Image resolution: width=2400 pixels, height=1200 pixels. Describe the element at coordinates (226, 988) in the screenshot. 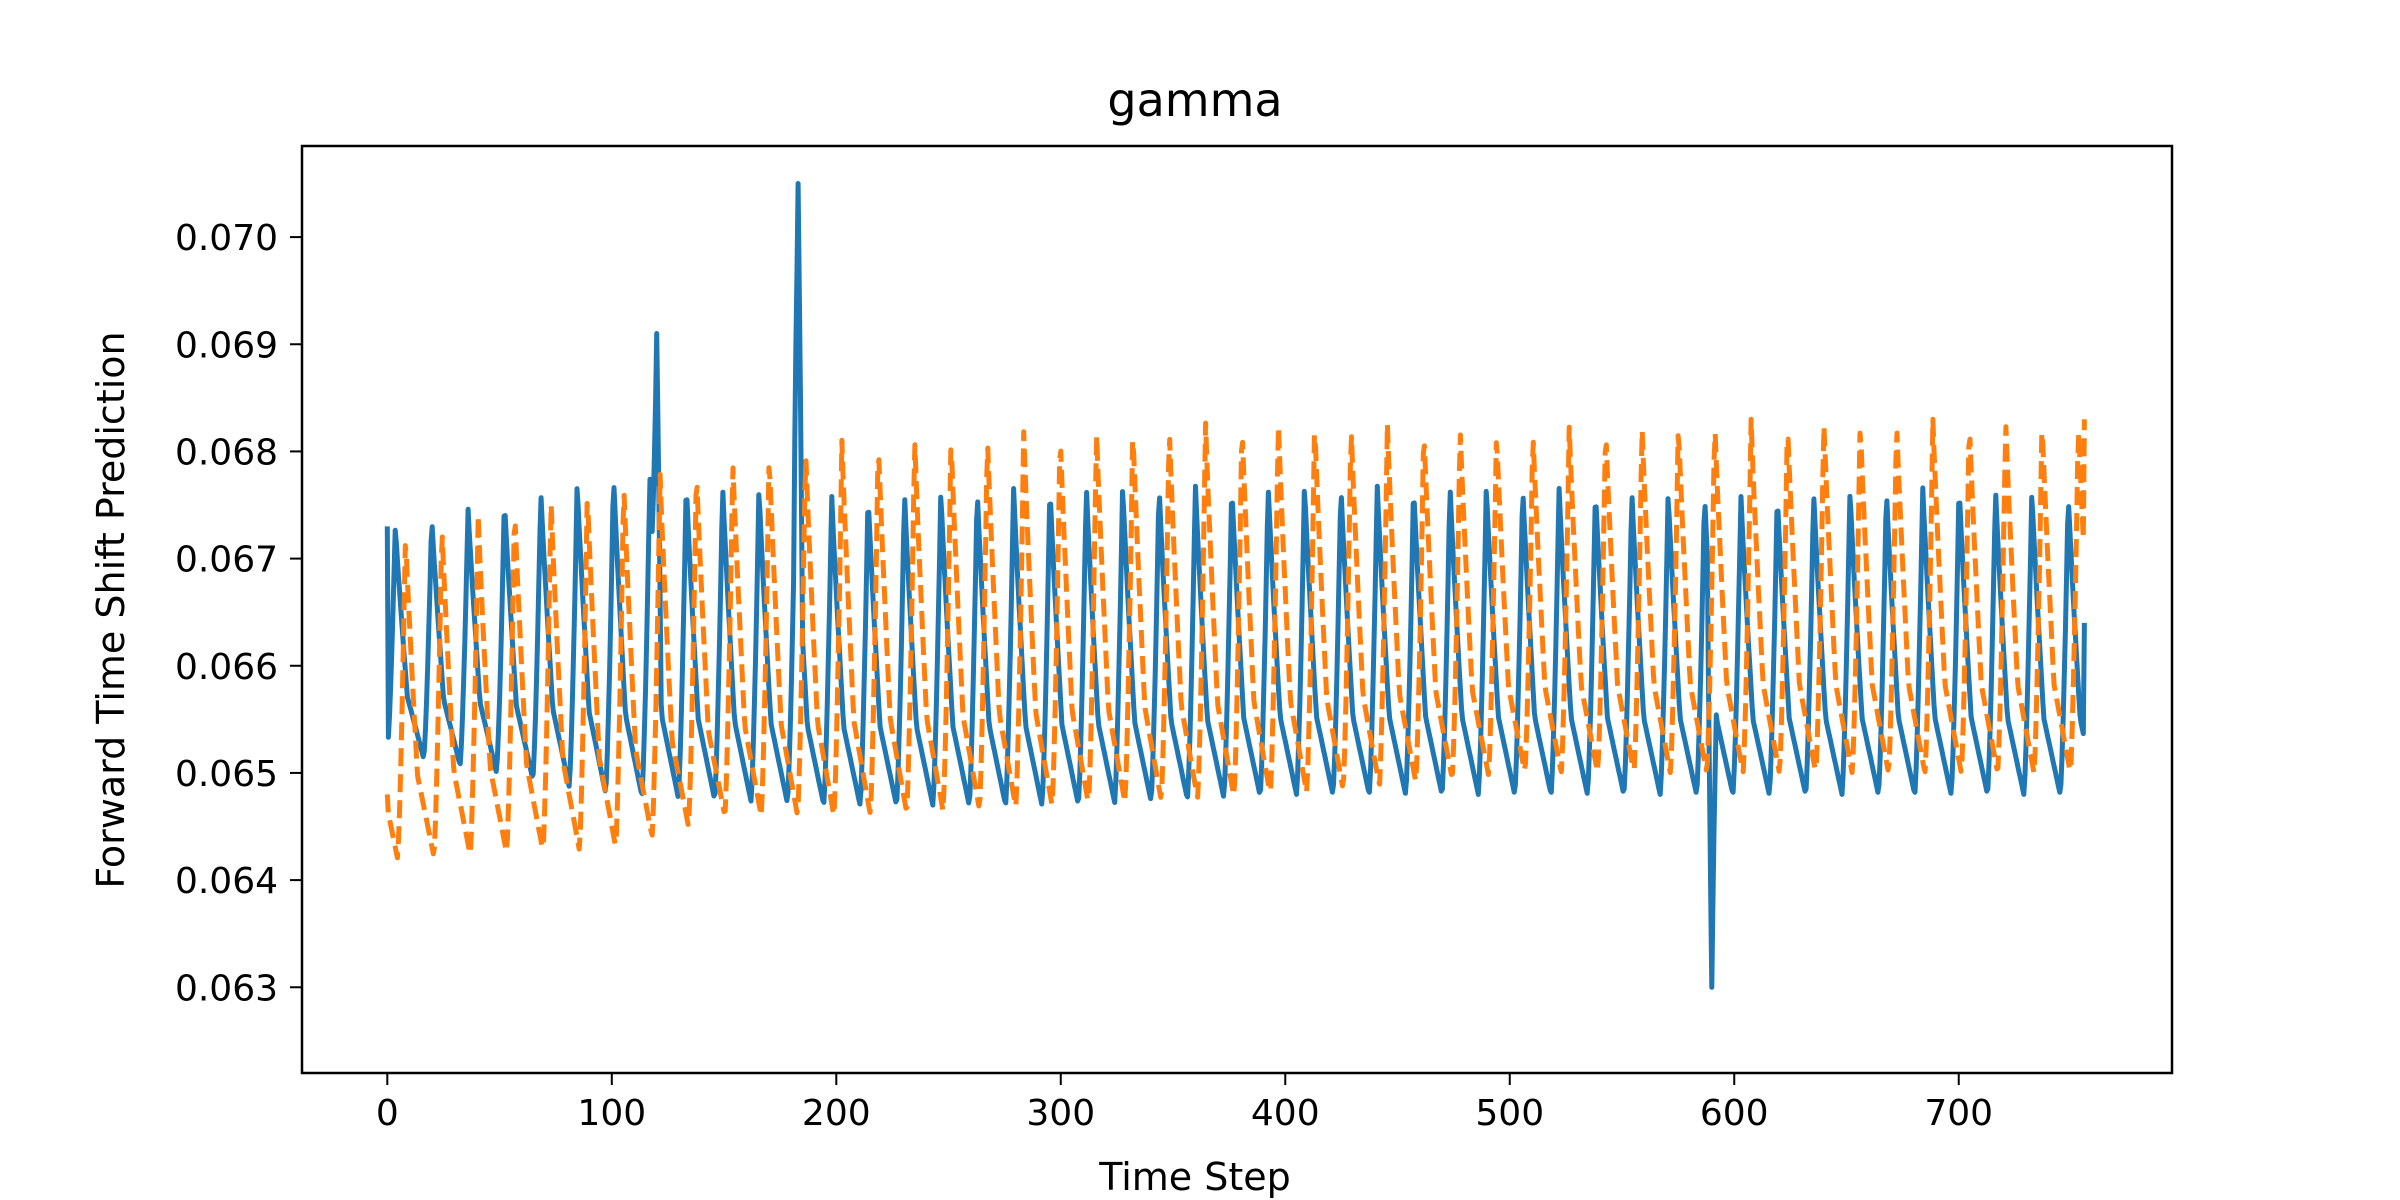

I see `y-tick-label: 0.063` at that location.